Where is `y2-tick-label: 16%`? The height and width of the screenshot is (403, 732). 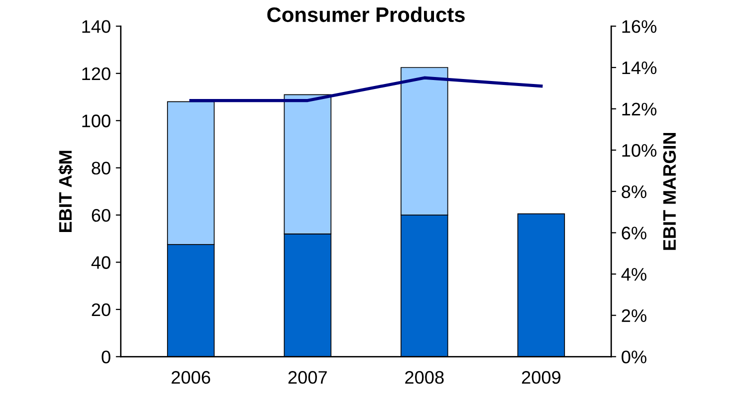
y2-tick-label: 16% is located at coordinates (639, 26).